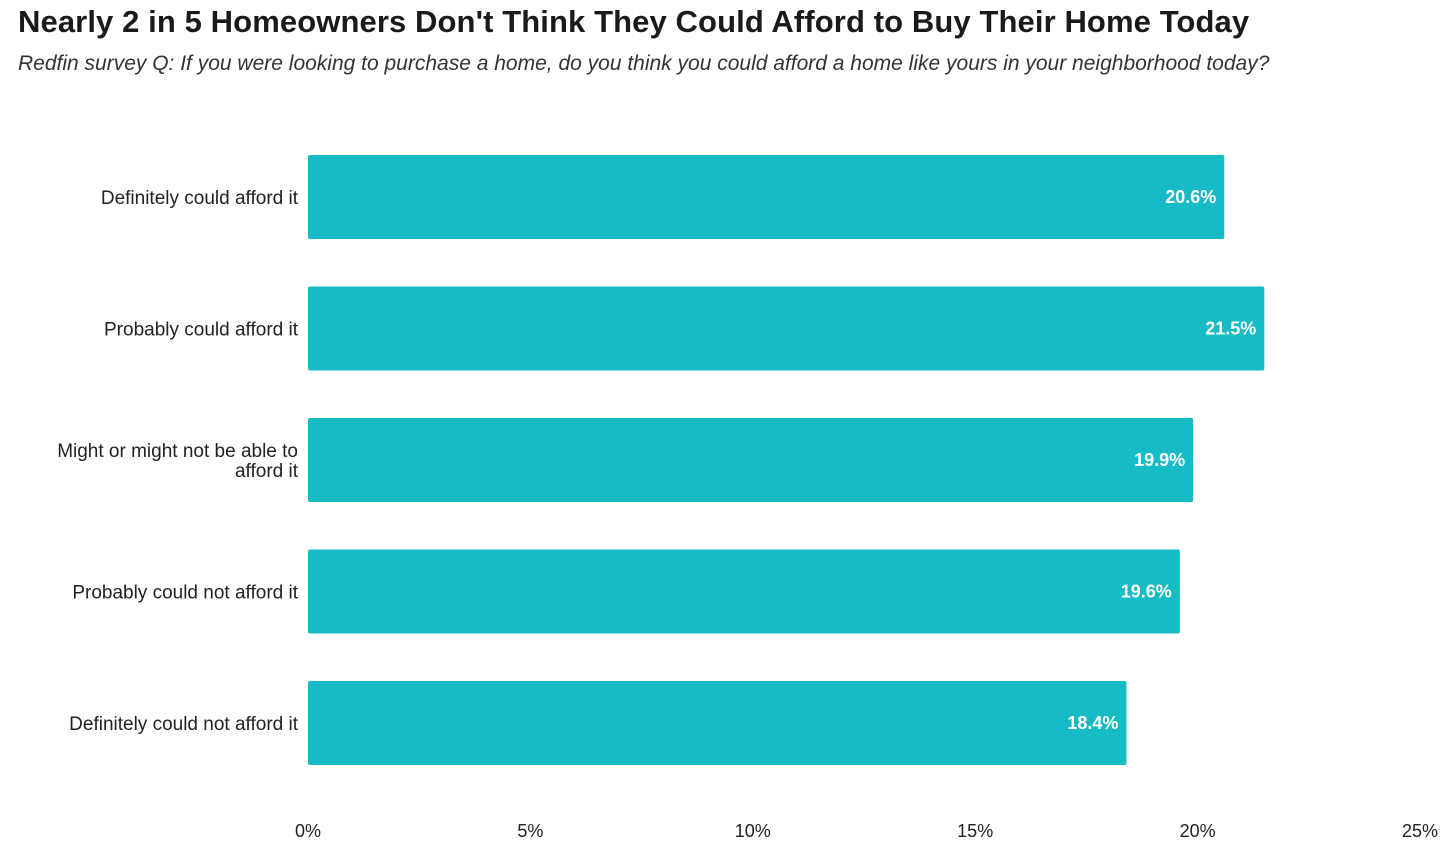  What do you see at coordinates (753, 831) in the screenshot?
I see `x-tick-label-3: 10%` at bounding box center [753, 831].